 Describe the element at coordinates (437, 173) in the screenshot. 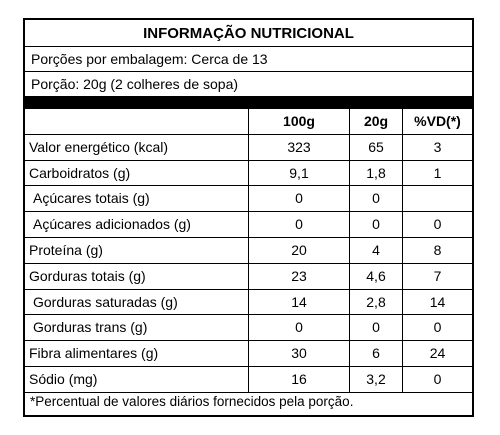

I see `value-vd: 1` at that location.